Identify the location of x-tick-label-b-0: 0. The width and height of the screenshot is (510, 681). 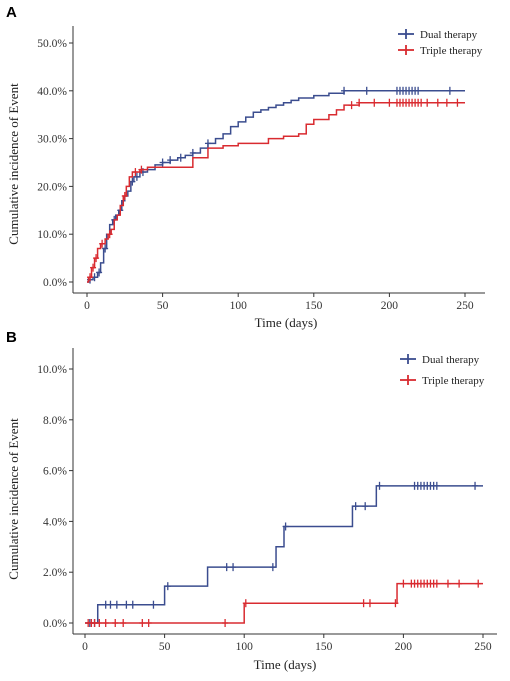
(85, 647).